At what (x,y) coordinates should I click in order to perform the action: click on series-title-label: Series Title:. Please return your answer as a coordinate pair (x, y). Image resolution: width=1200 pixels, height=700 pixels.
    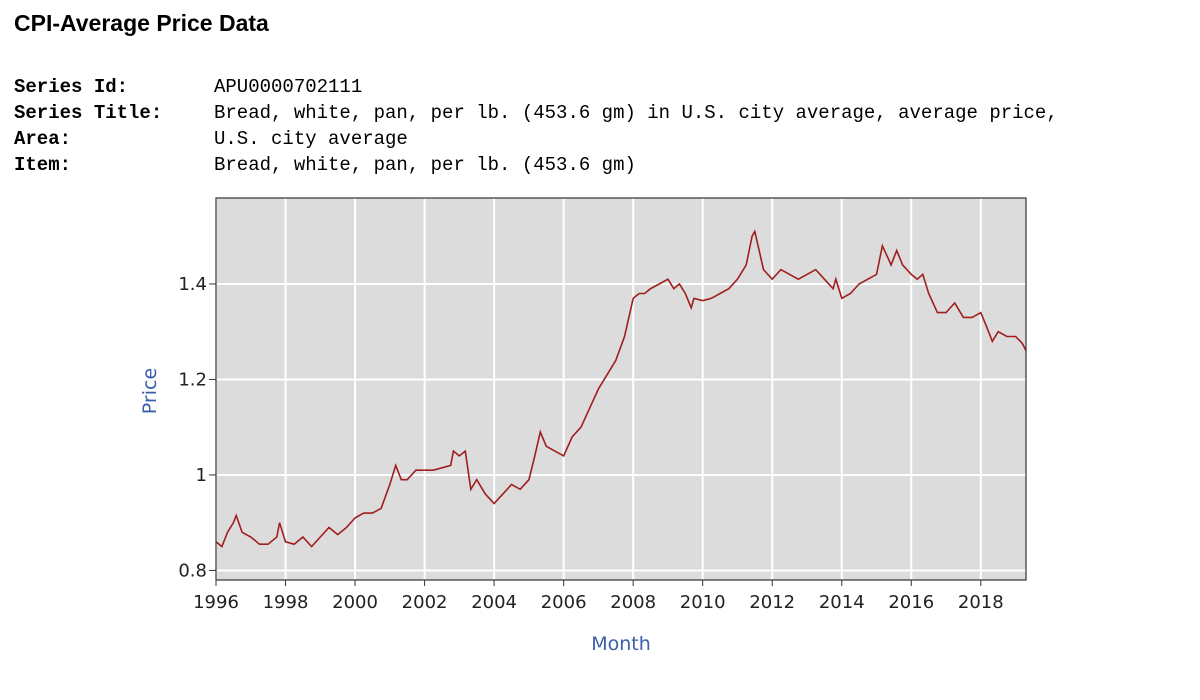
    Looking at the image, I should click on (88, 113).